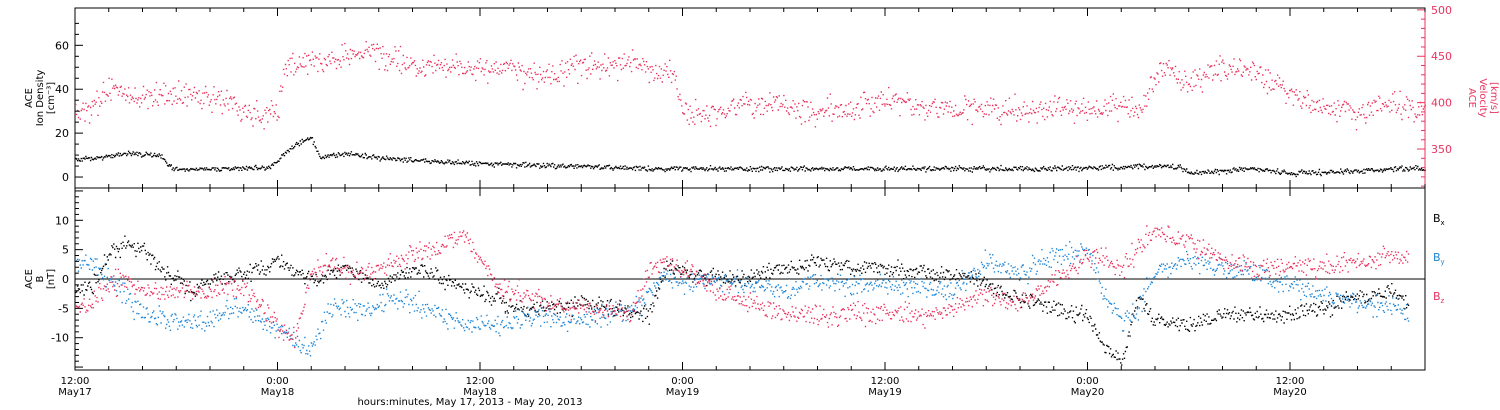 The width and height of the screenshot is (1500, 410). I want to click on density-axis-label-line3: [cm⁻³], so click(51, 98).